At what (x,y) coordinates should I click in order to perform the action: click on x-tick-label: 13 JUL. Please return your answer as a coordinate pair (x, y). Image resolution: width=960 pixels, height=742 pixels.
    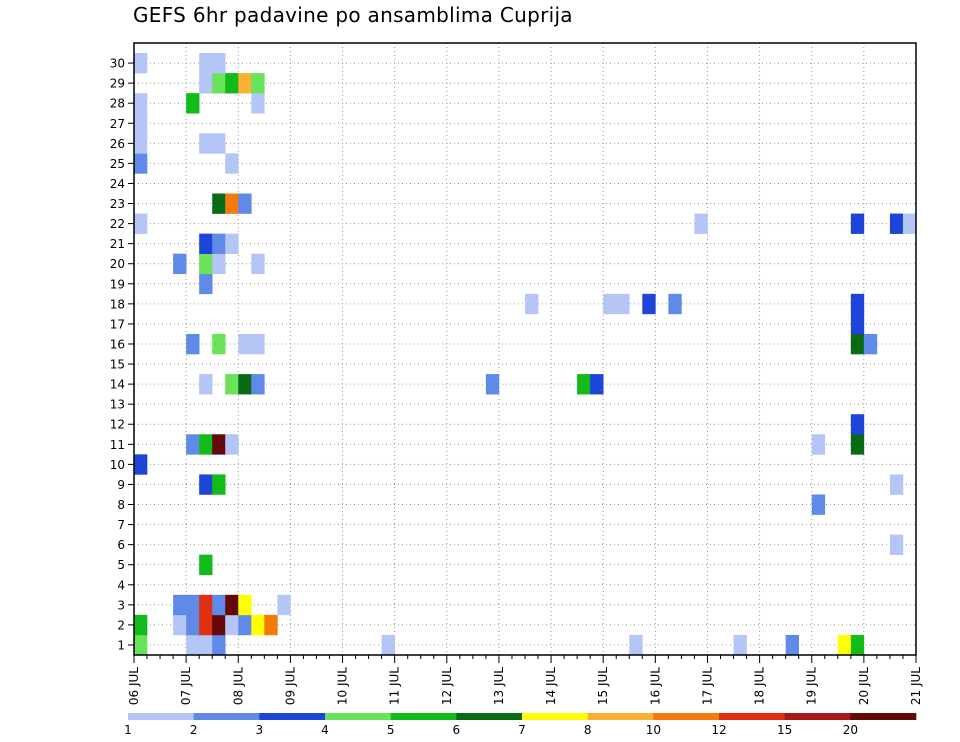
    Looking at the image, I should click on (499, 686).